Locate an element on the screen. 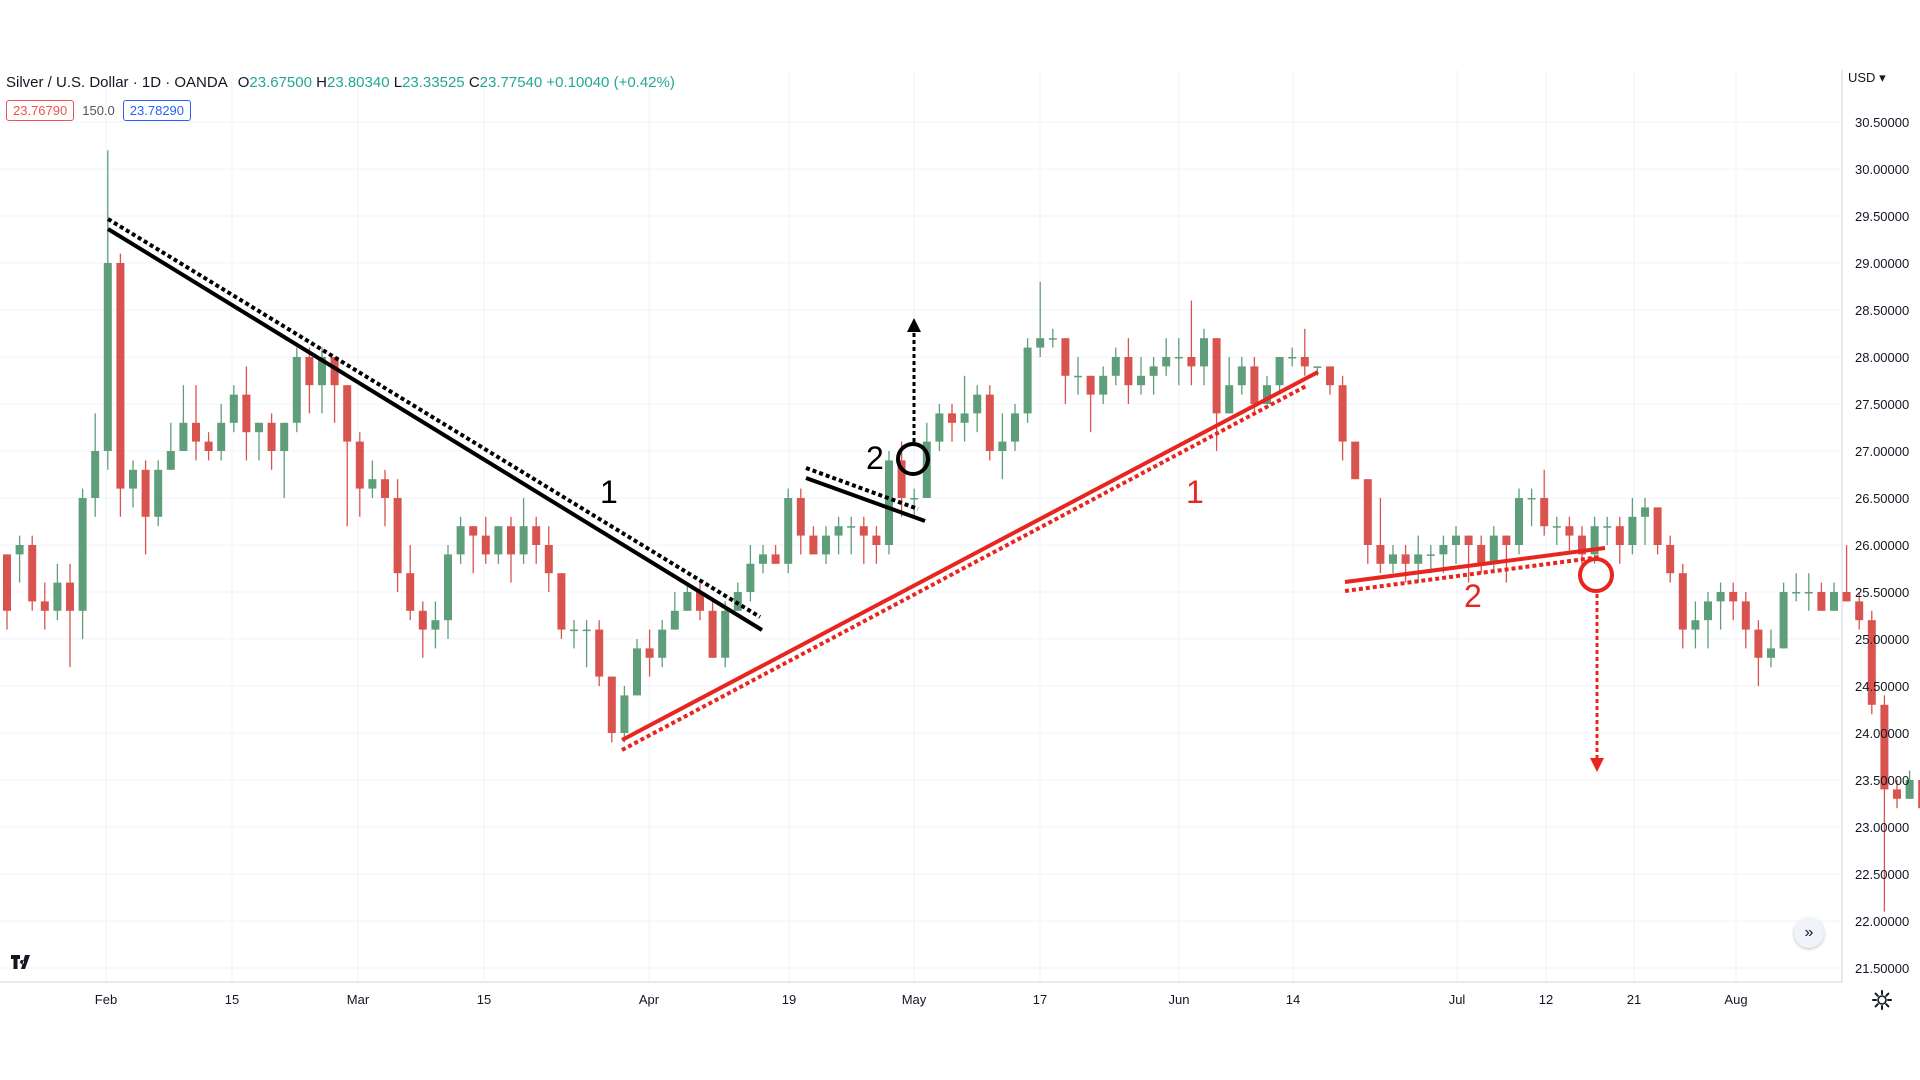  black-trendline-1-dotted is located at coordinates (434, 418).